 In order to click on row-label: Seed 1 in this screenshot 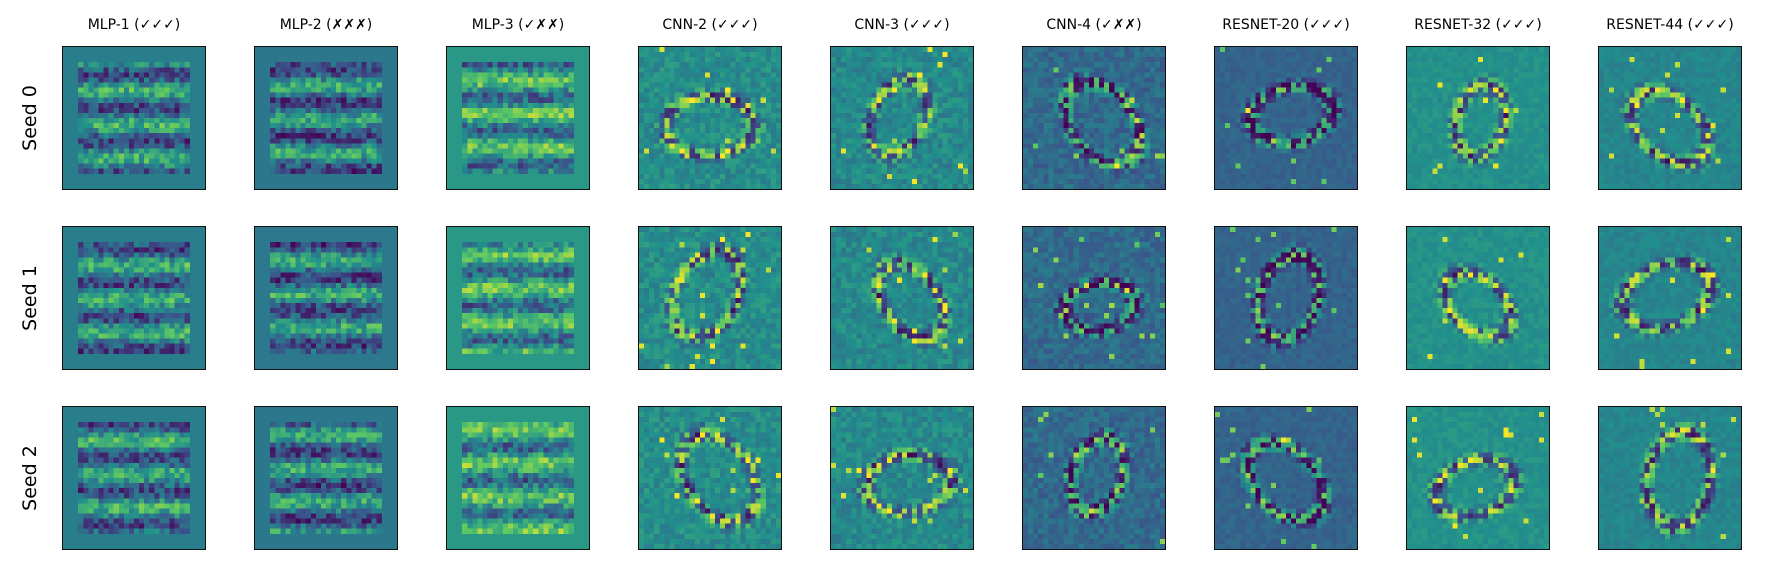, I will do `click(30, 298)`.